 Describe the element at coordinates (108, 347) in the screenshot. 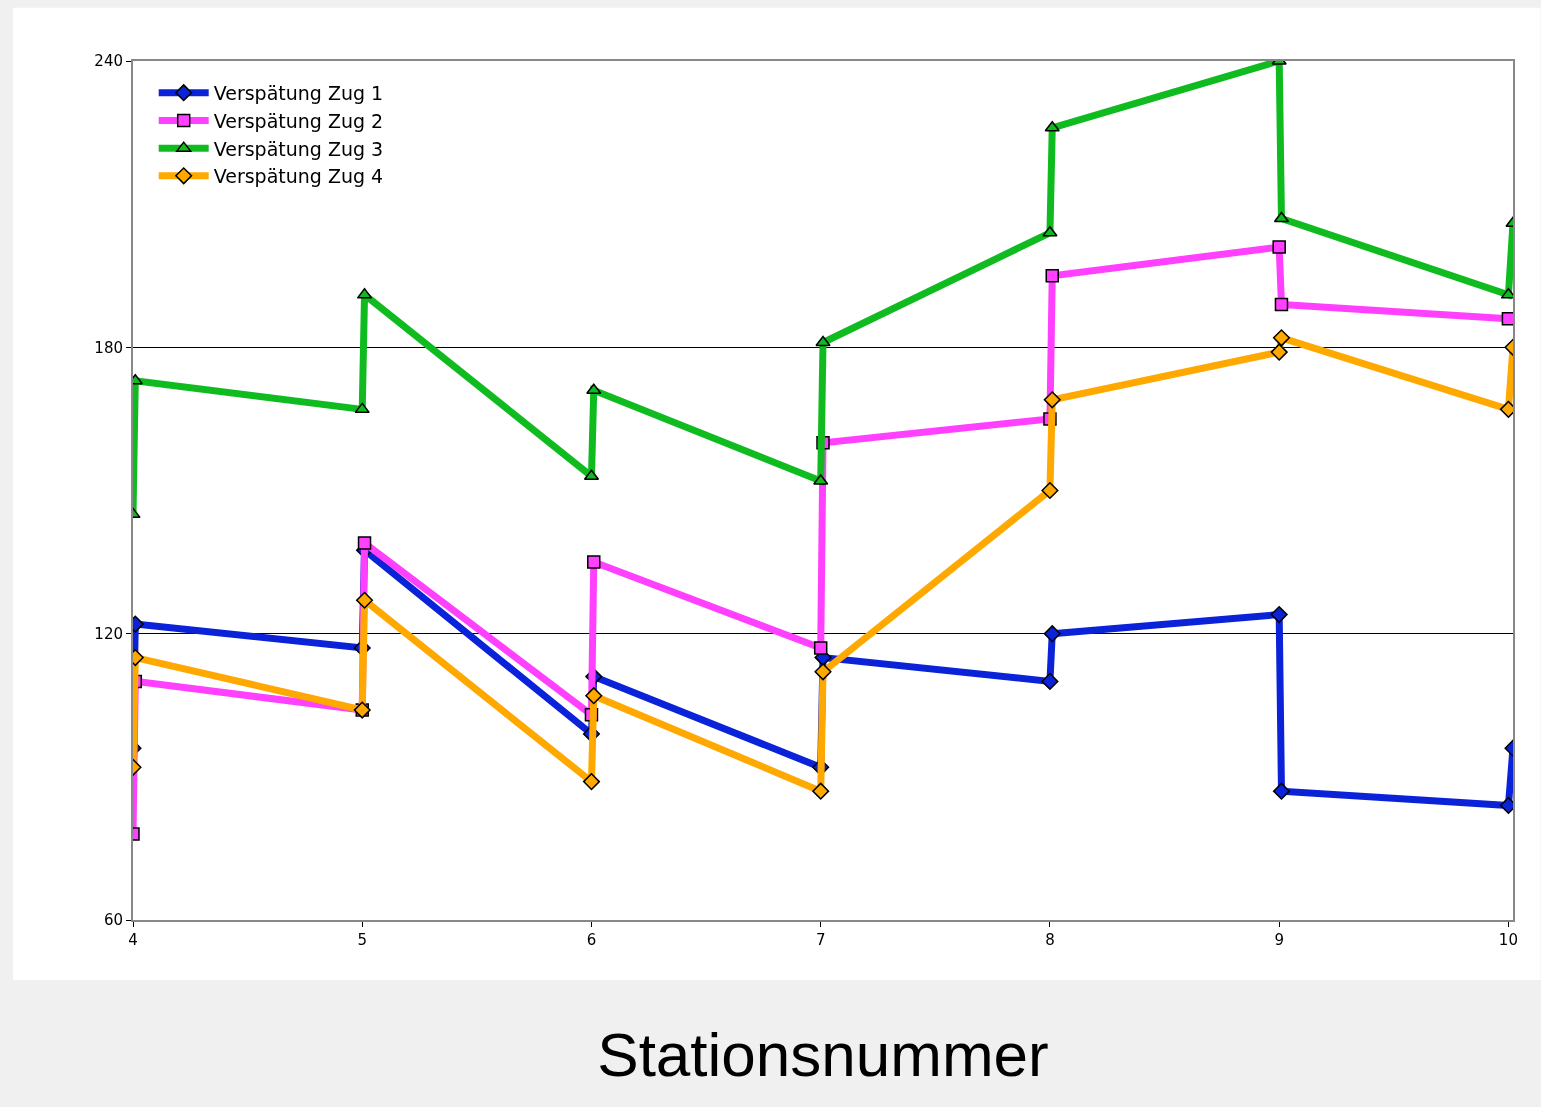

I see `y-tick-label: 180` at that location.